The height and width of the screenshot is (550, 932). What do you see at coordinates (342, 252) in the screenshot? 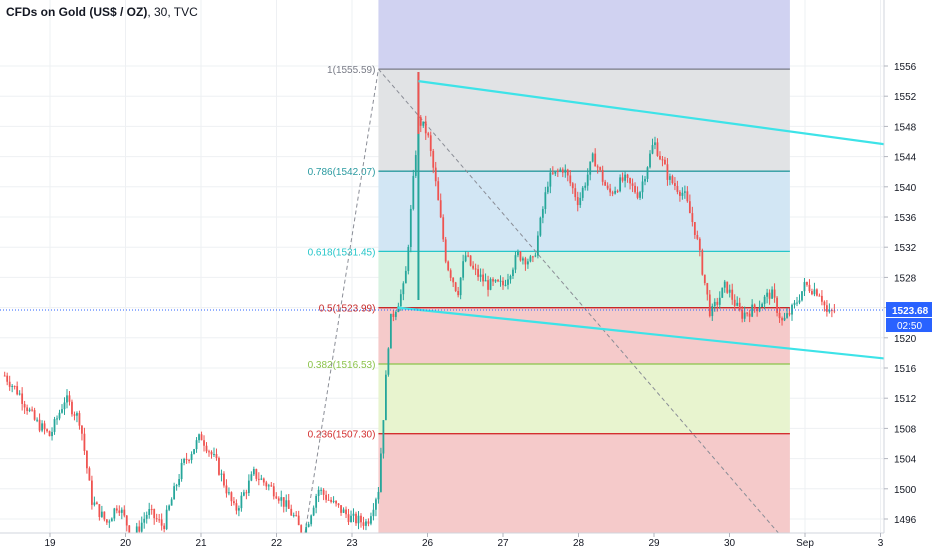
I see `fib-level-label: 0.618(1531.45)` at bounding box center [342, 252].